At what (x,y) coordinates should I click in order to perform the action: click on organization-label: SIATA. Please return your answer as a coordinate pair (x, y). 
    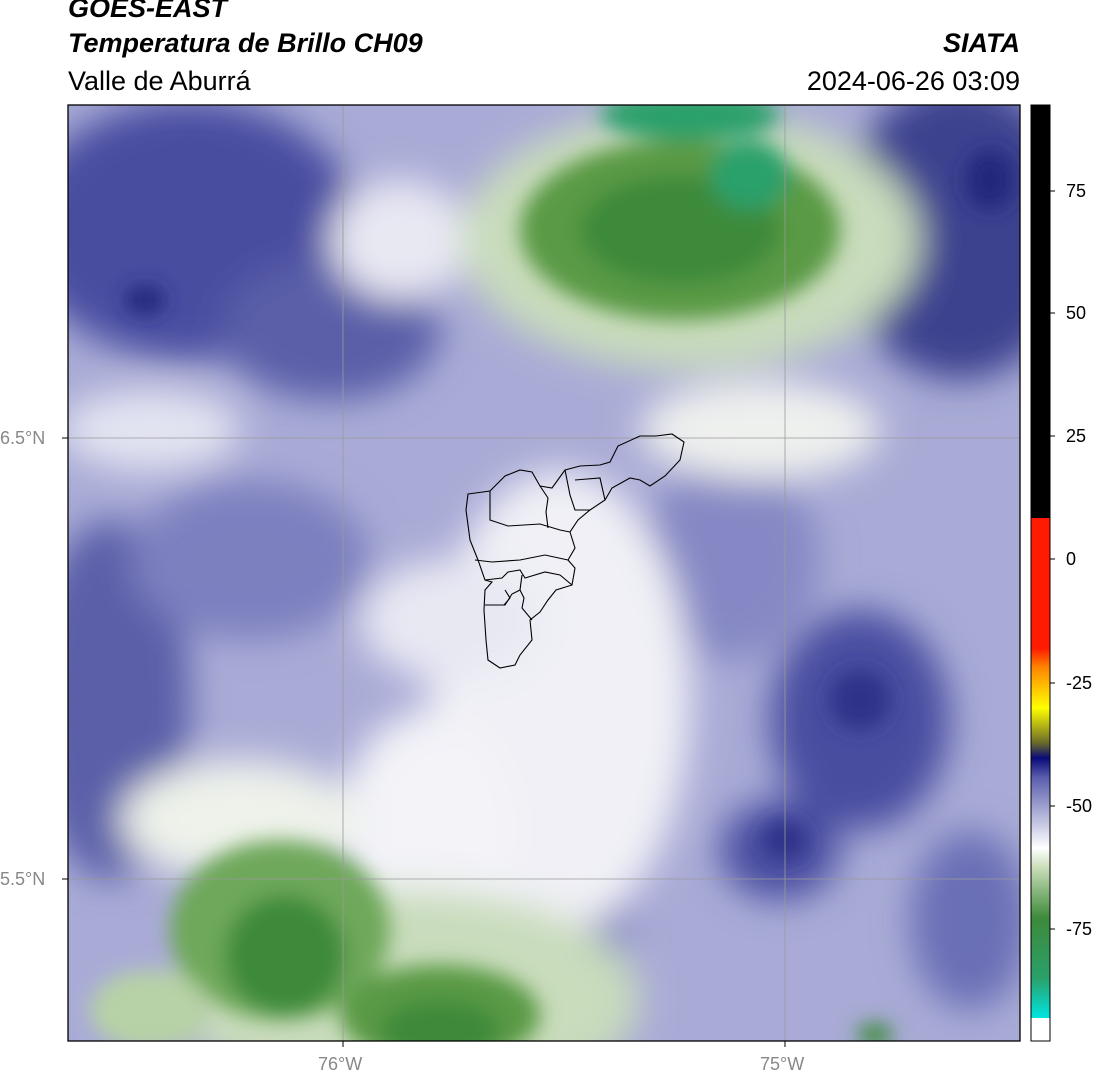
    Looking at the image, I should click on (981, 43).